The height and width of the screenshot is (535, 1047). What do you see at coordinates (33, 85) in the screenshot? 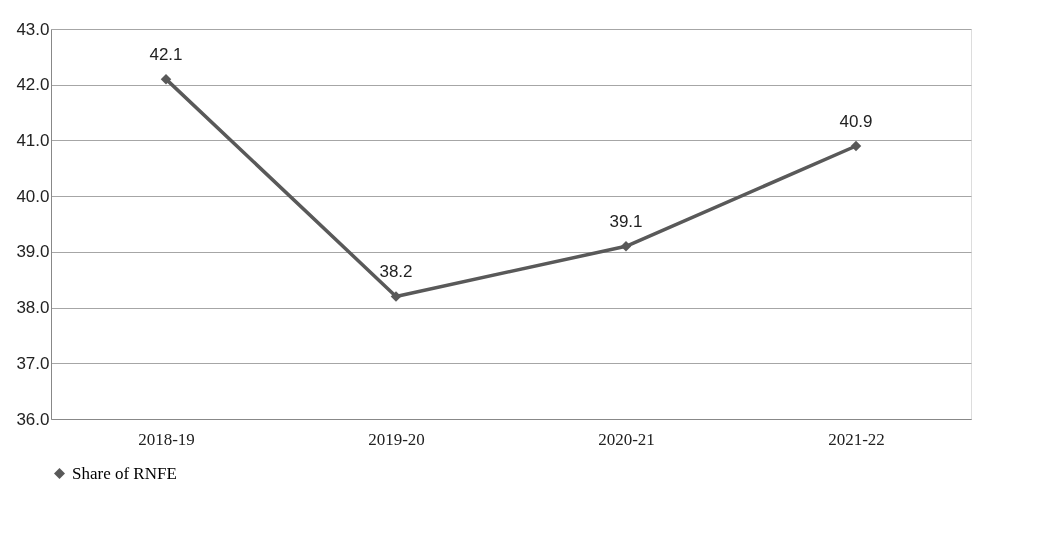
I see `y-tick-label: 42.0` at bounding box center [33, 85].